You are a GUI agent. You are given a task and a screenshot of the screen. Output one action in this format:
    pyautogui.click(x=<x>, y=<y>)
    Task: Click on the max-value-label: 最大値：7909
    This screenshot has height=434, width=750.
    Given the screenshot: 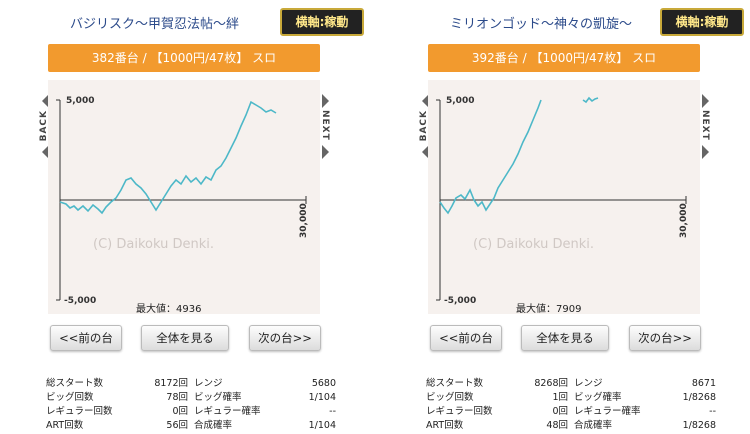 What is the action you would take?
    pyautogui.click(x=548, y=308)
    